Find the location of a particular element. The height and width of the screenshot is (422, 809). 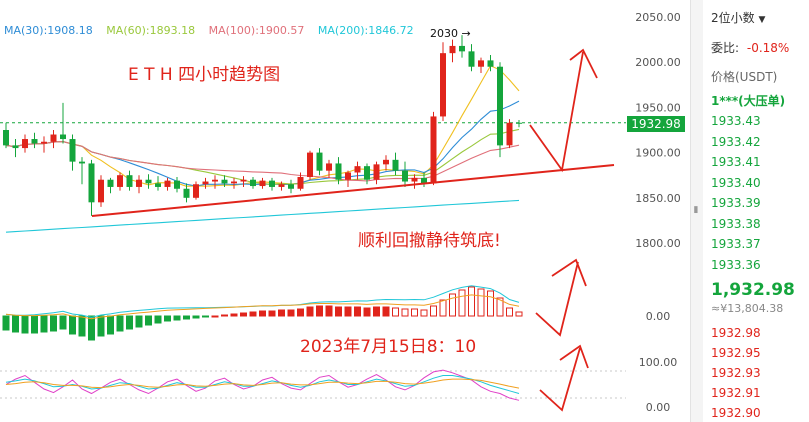

ask-price-row: 1932.95 is located at coordinates (736, 353).